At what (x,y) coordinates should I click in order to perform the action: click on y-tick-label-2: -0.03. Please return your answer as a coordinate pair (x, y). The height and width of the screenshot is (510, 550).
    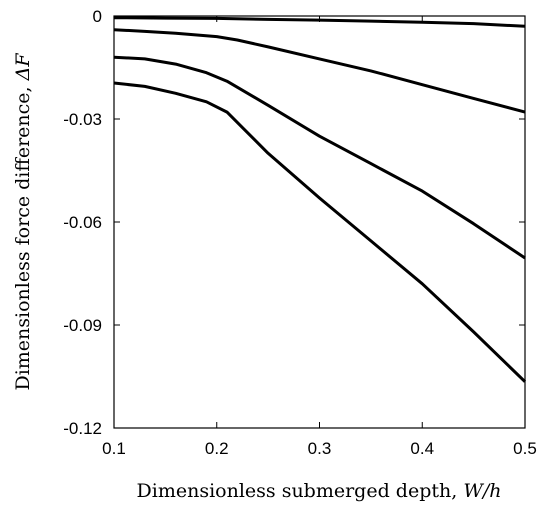
    Looking at the image, I should click on (82, 119).